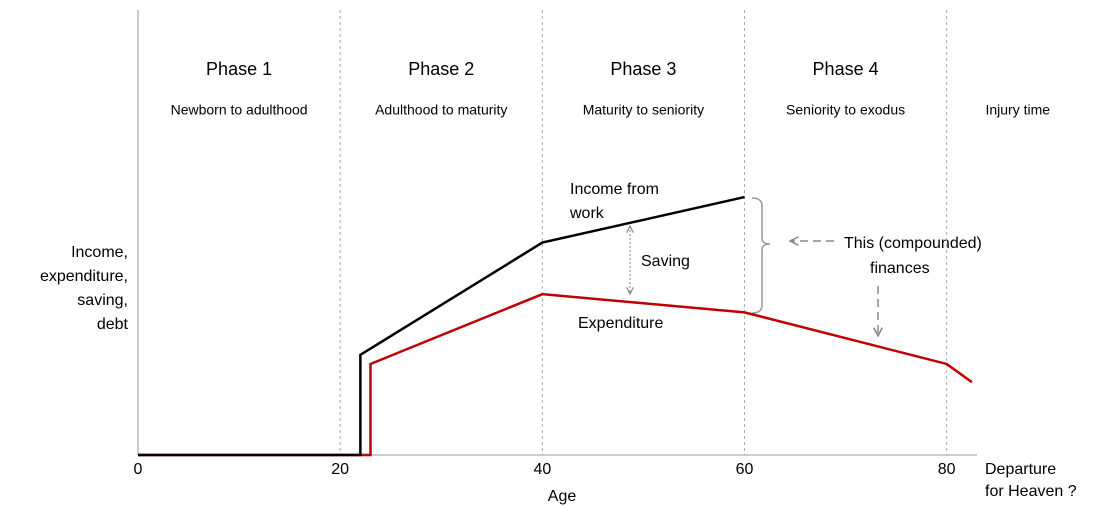 The image size is (1104, 506). Describe the element at coordinates (846, 69) in the screenshot. I see `phase-title: Phase 4` at that location.